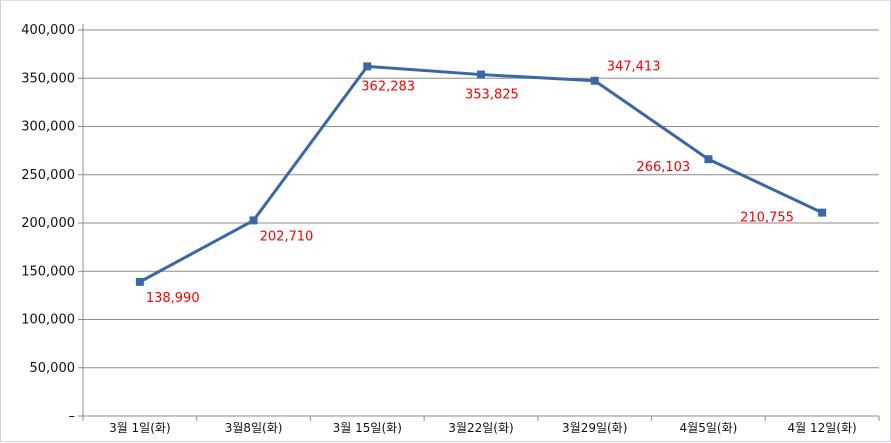 The width and height of the screenshot is (891, 443). I want to click on x-axis-tick-label: 3월29일(화), so click(594, 428).